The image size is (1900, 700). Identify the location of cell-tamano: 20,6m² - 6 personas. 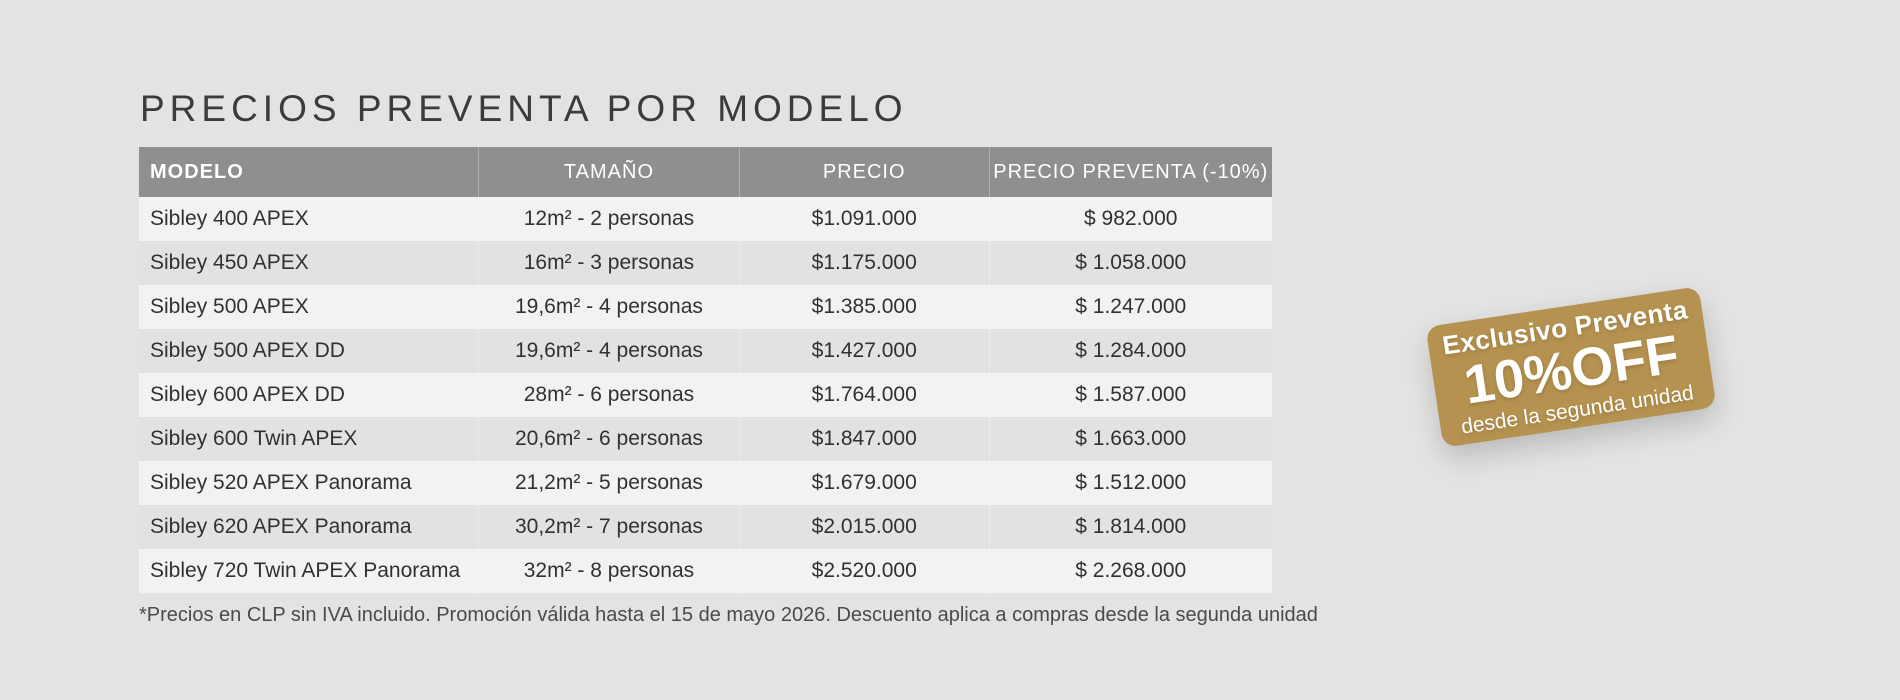
(608, 439).